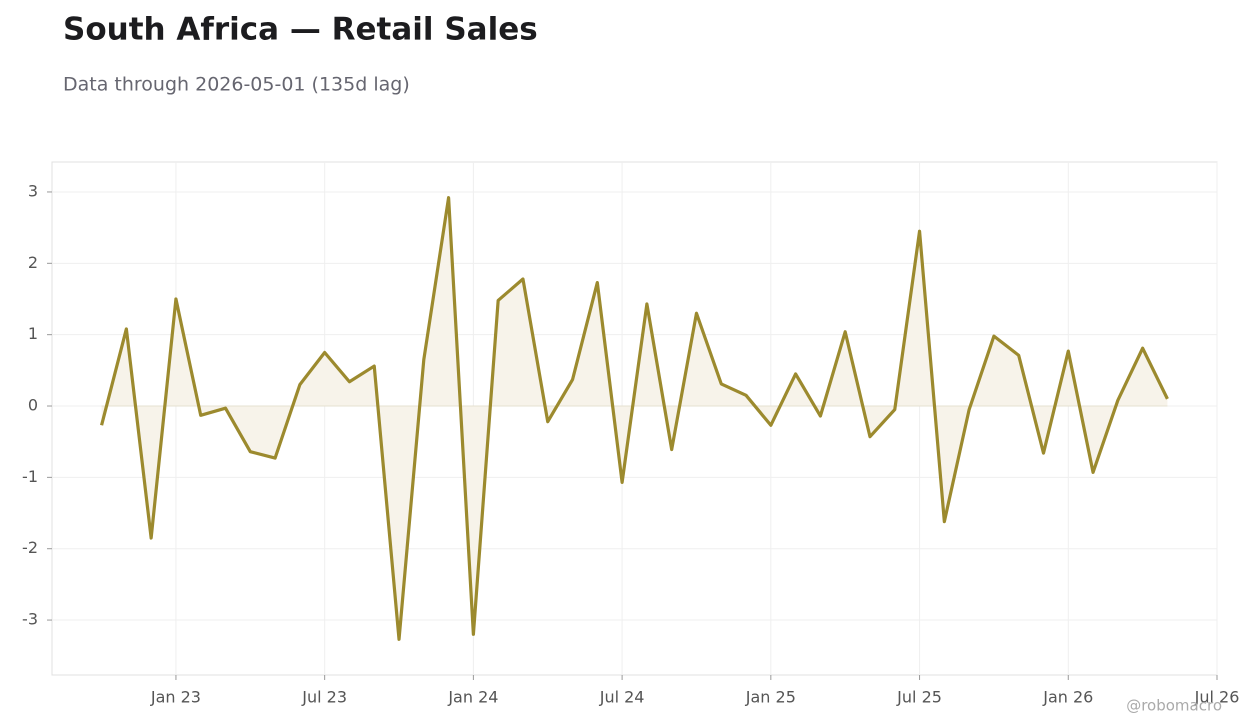 This screenshot has height=728, width=1260. I want to click on x-tick-label: Jul 23, so click(324, 697).